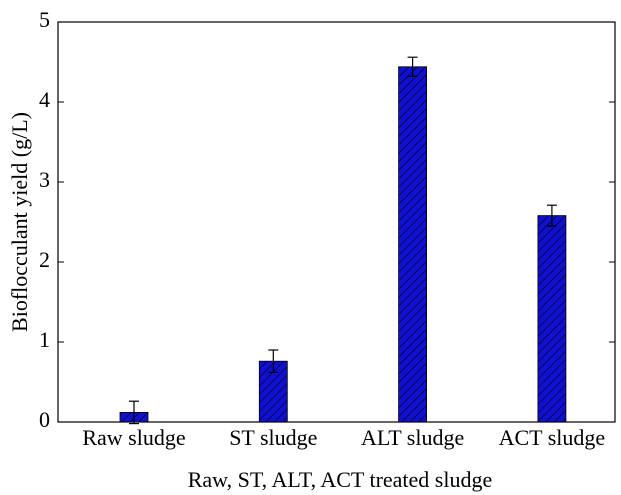  Describe the element at coordinates (44, 179) in the screenshot. I see `y-tick-label: 3` at that location.